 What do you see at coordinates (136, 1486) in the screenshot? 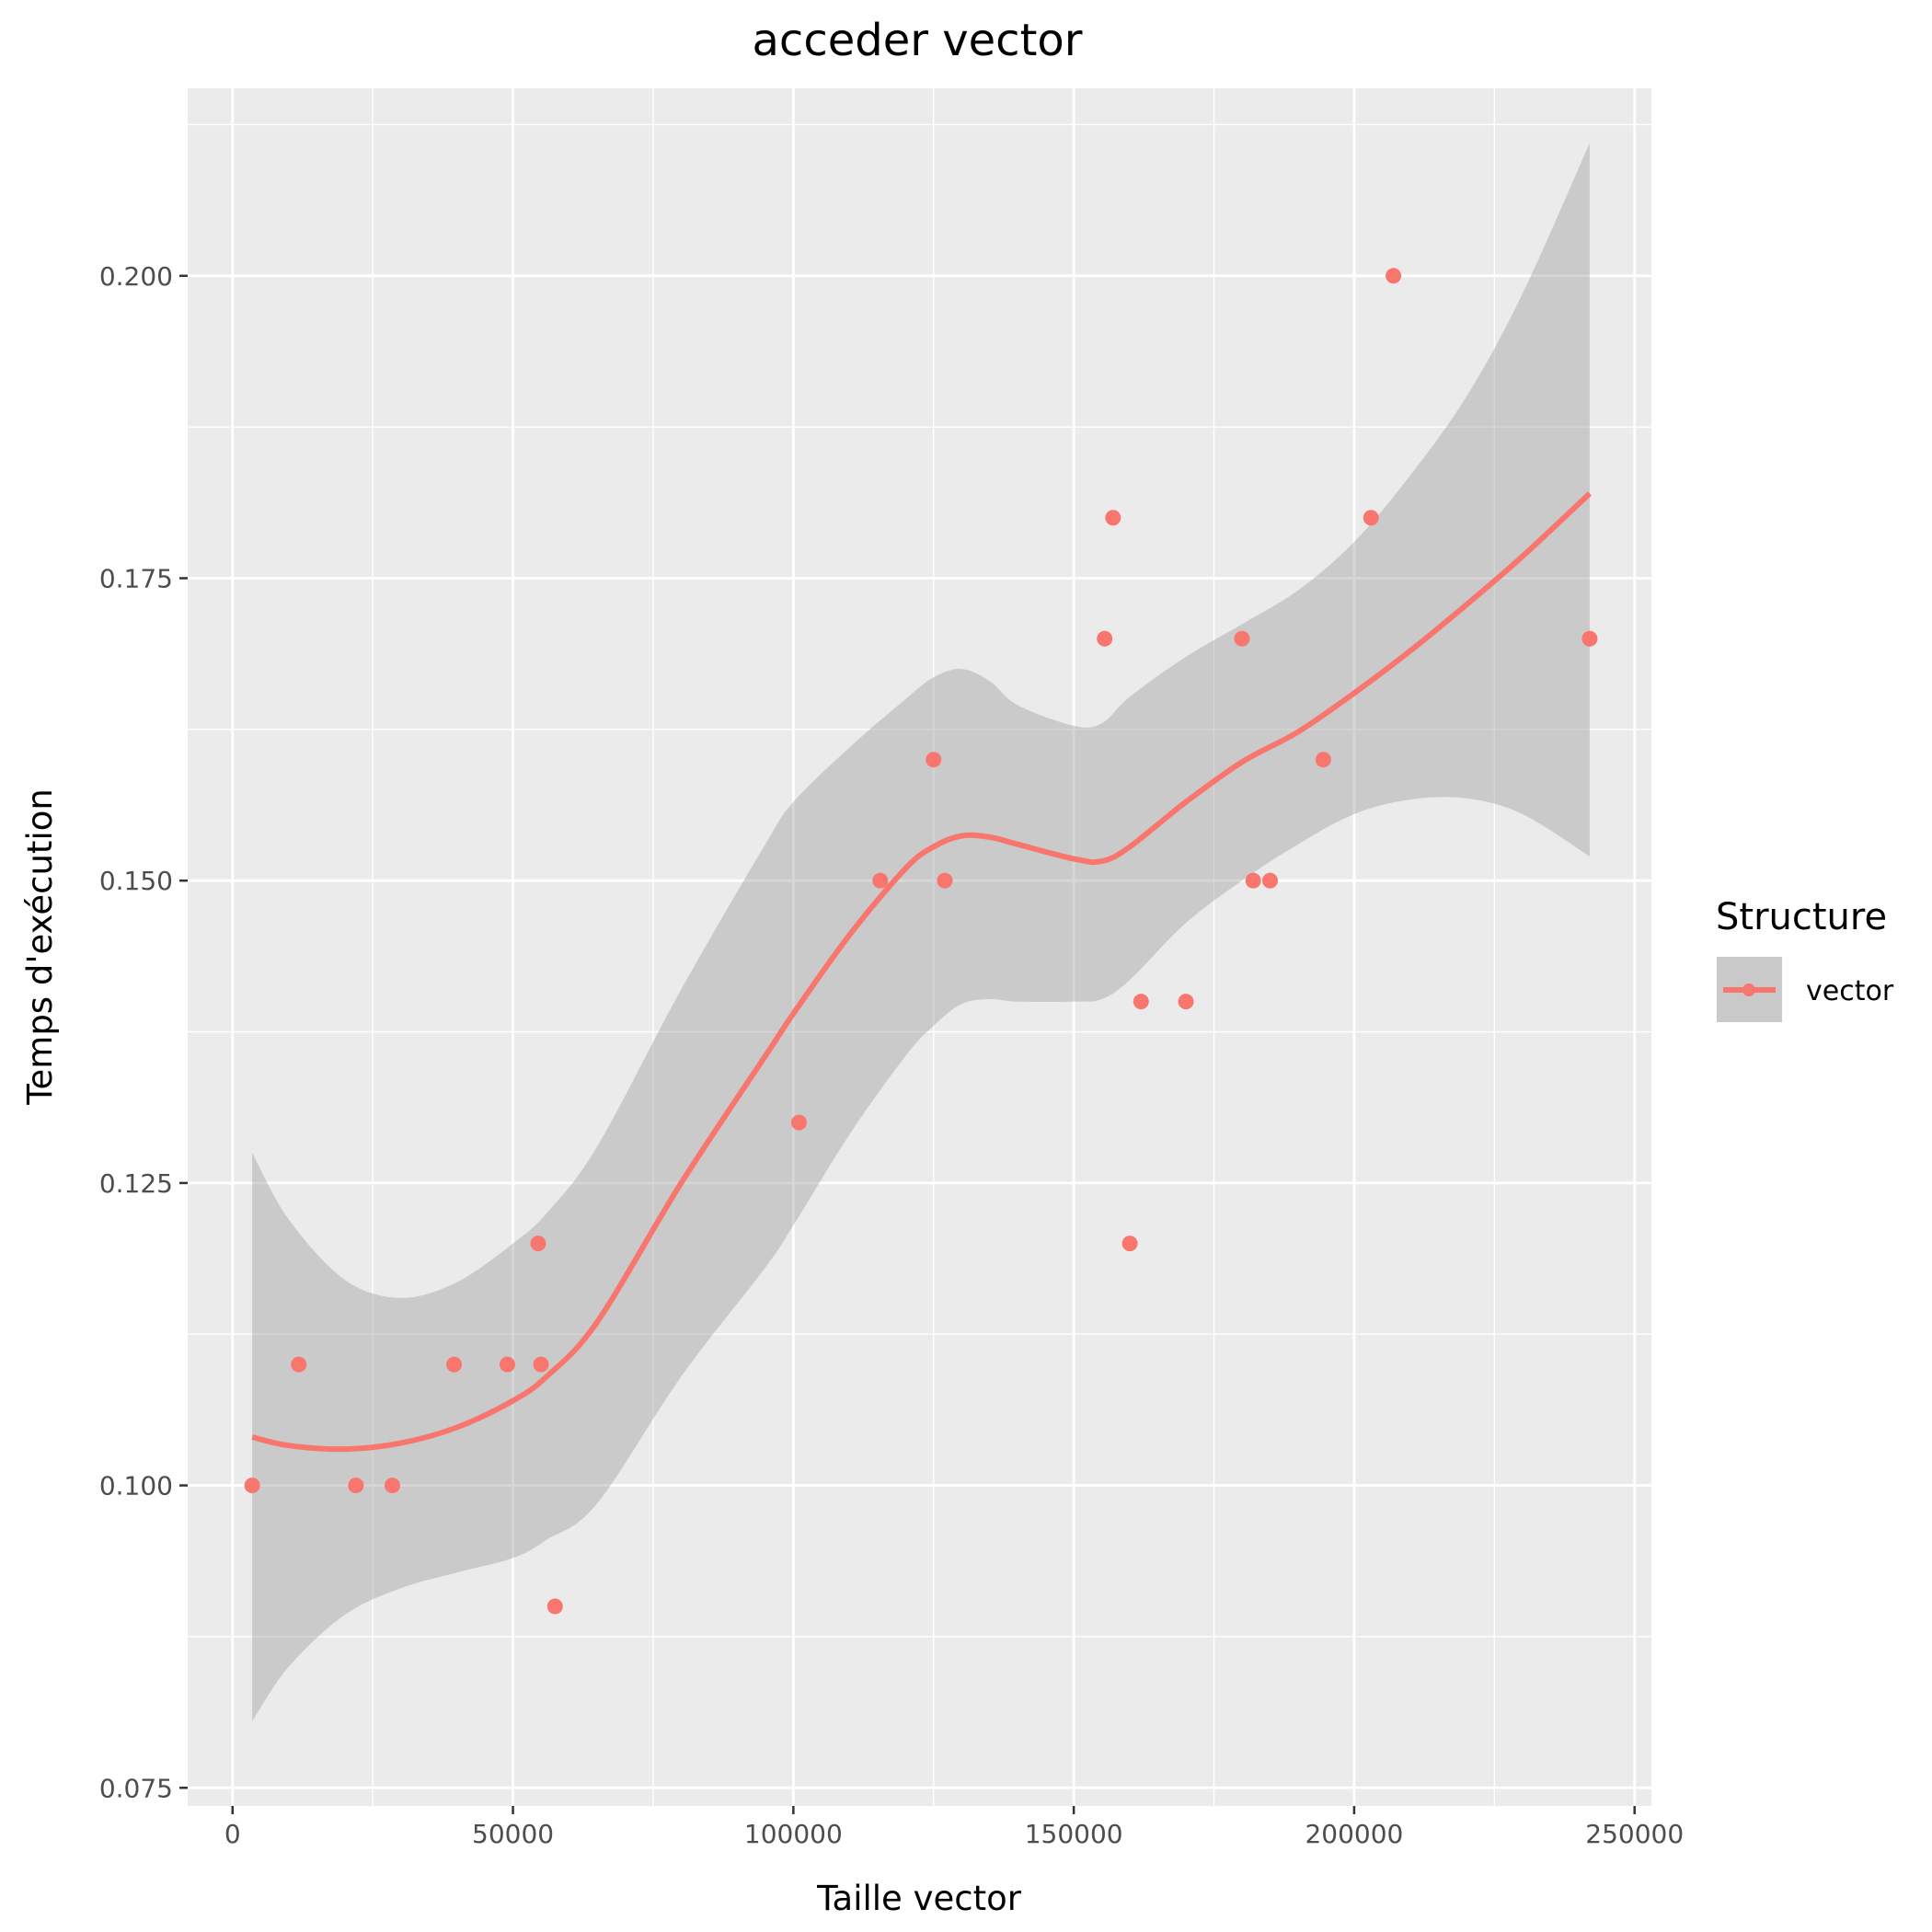
I see `y-tick-label: 0.100` at bounding box center [136, 1486].